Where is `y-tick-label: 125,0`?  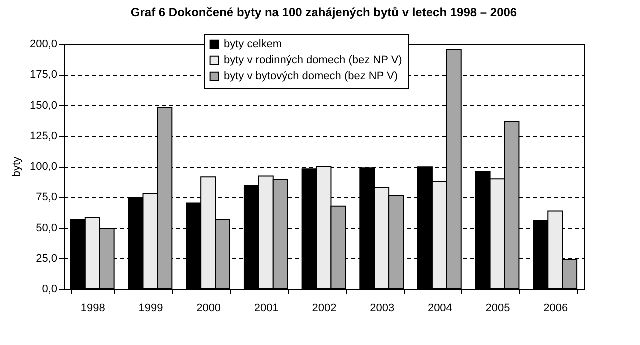
y-tick-label: 125,0 is located at coordinates (44, 136).